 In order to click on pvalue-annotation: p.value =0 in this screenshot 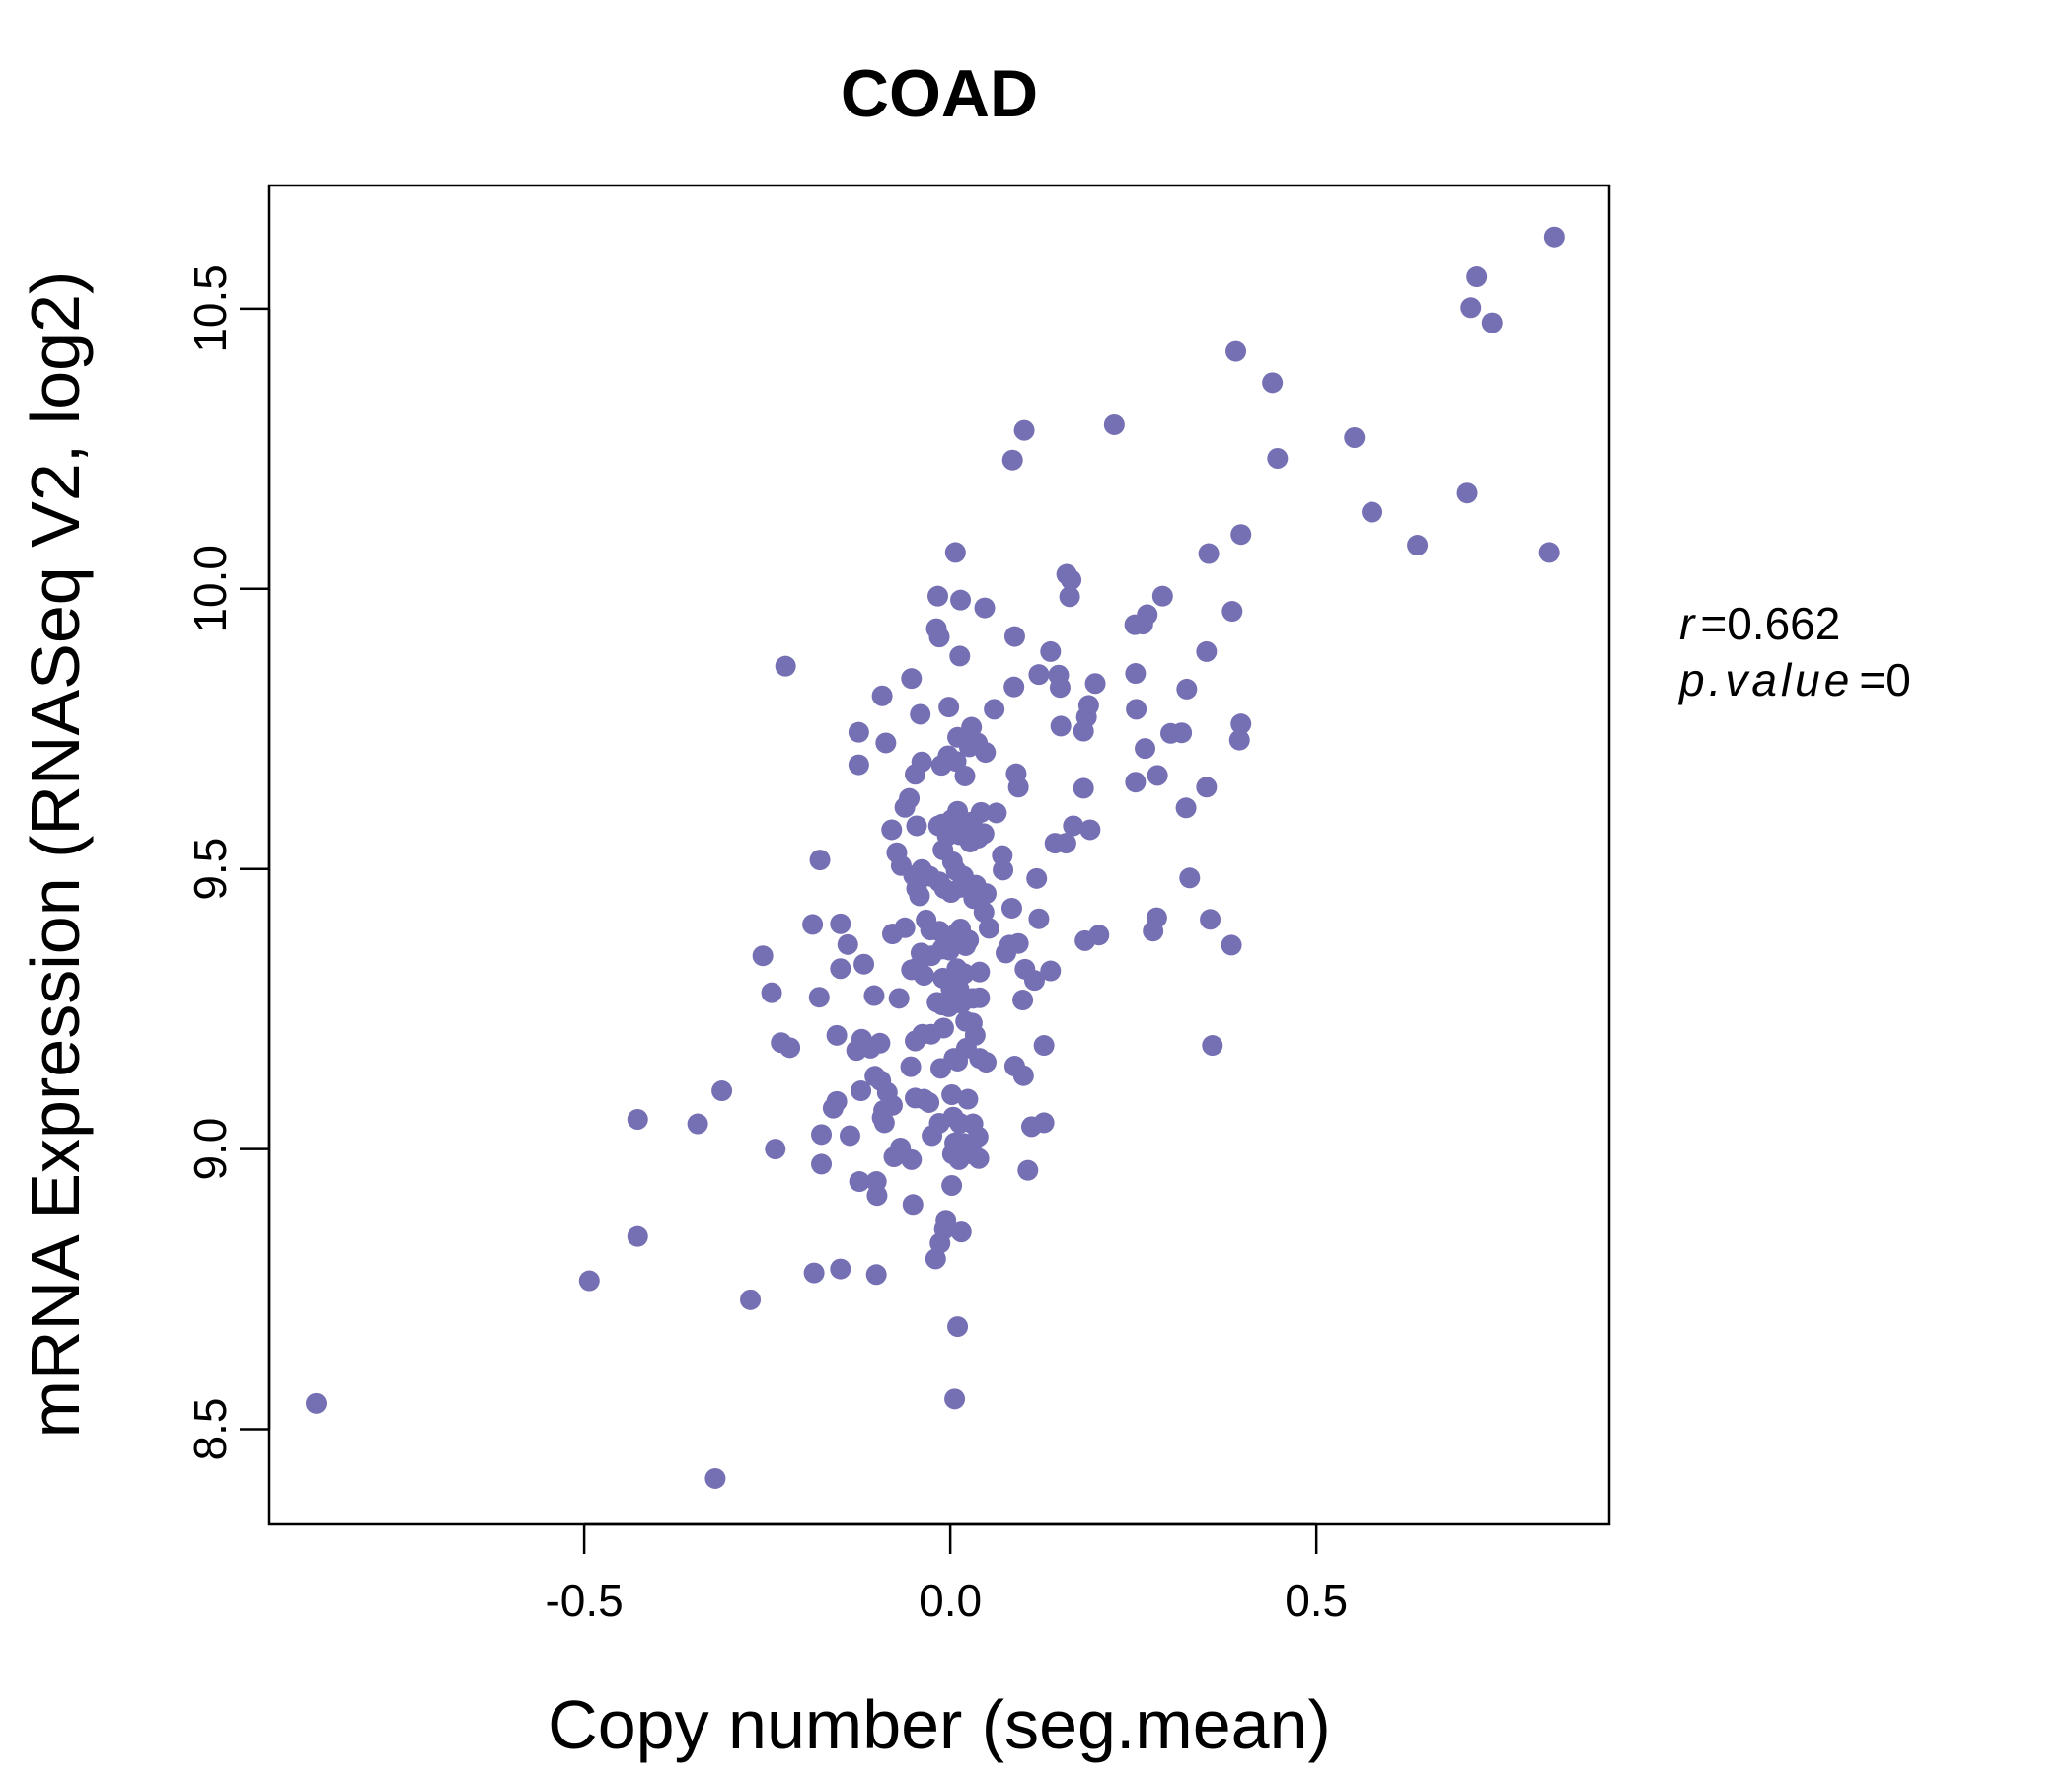, I will do `click(1794, 680)`.